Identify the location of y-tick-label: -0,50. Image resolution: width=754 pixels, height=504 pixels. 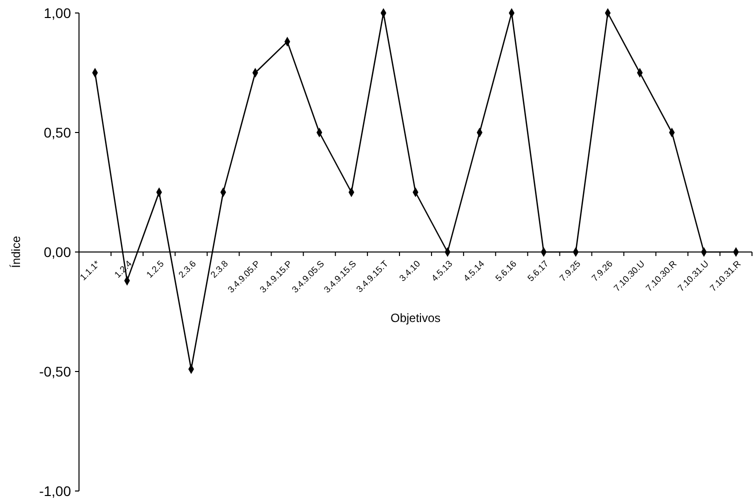
(55, 371).